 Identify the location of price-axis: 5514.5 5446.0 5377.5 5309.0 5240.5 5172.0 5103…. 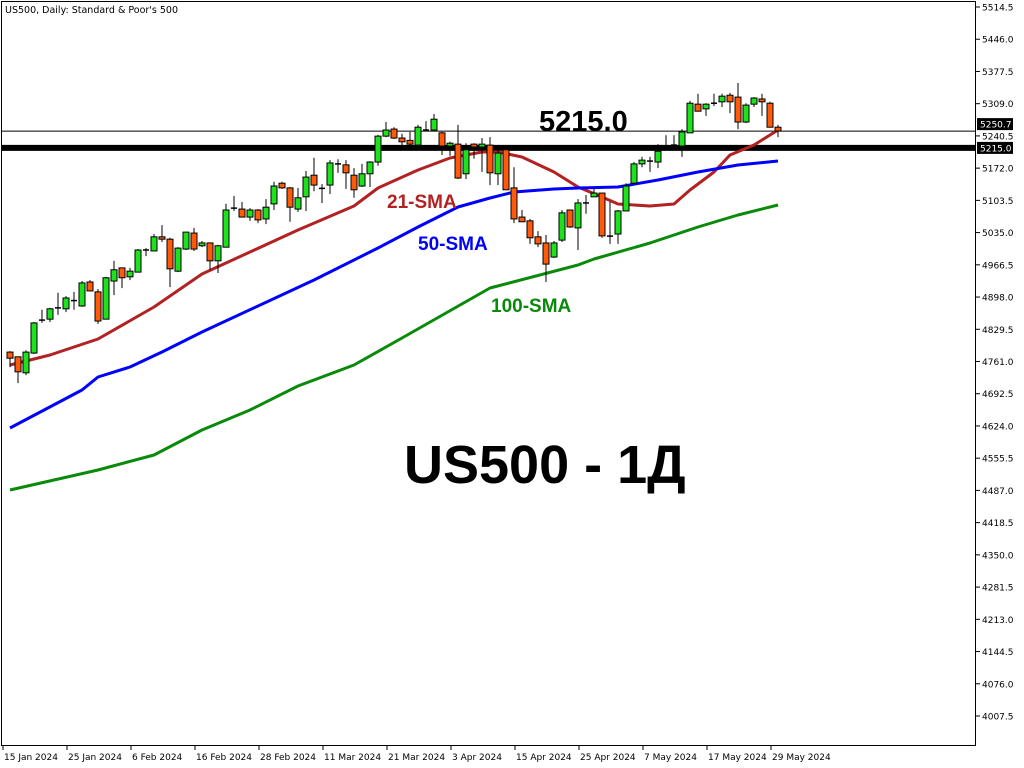
(994, 363).